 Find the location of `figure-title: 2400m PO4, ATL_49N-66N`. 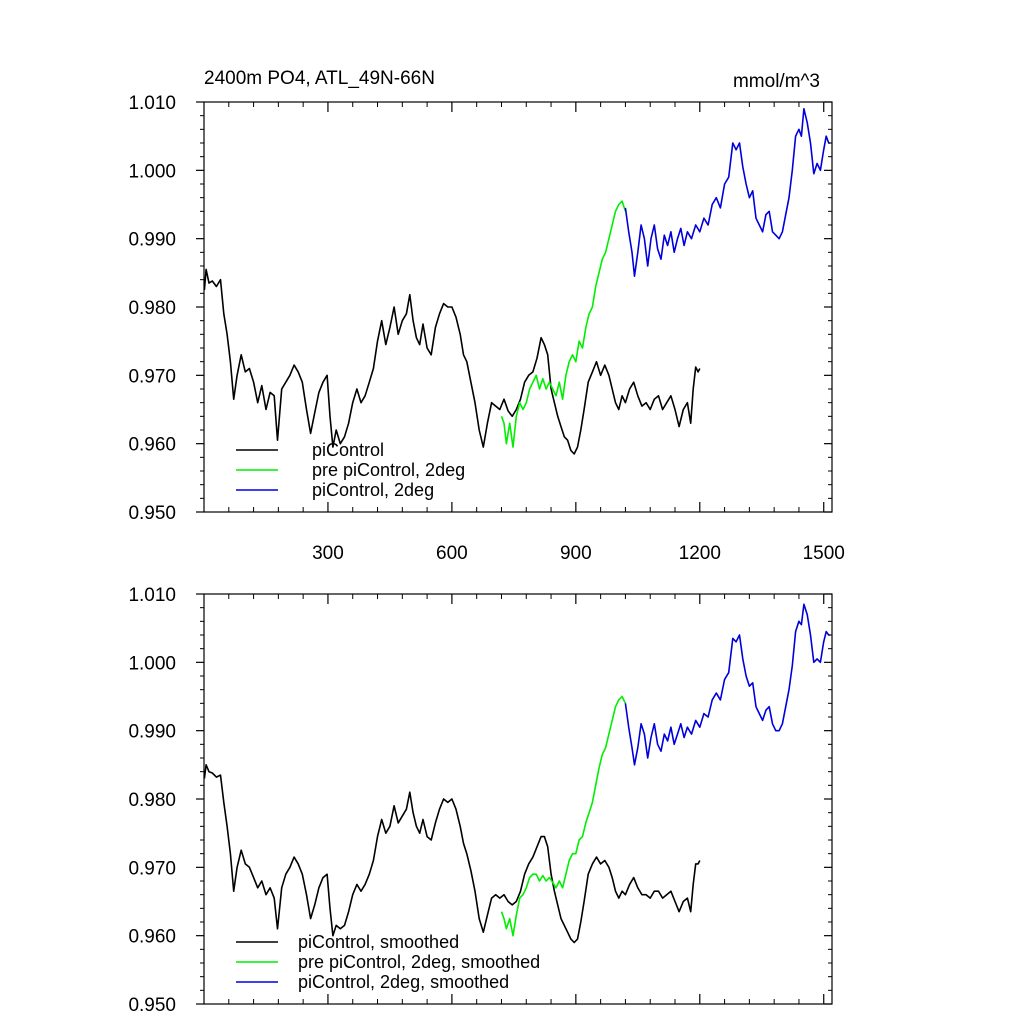

figure-title: 2400m PO4, ATL_49N-66N is located at coordinates (319, 78).